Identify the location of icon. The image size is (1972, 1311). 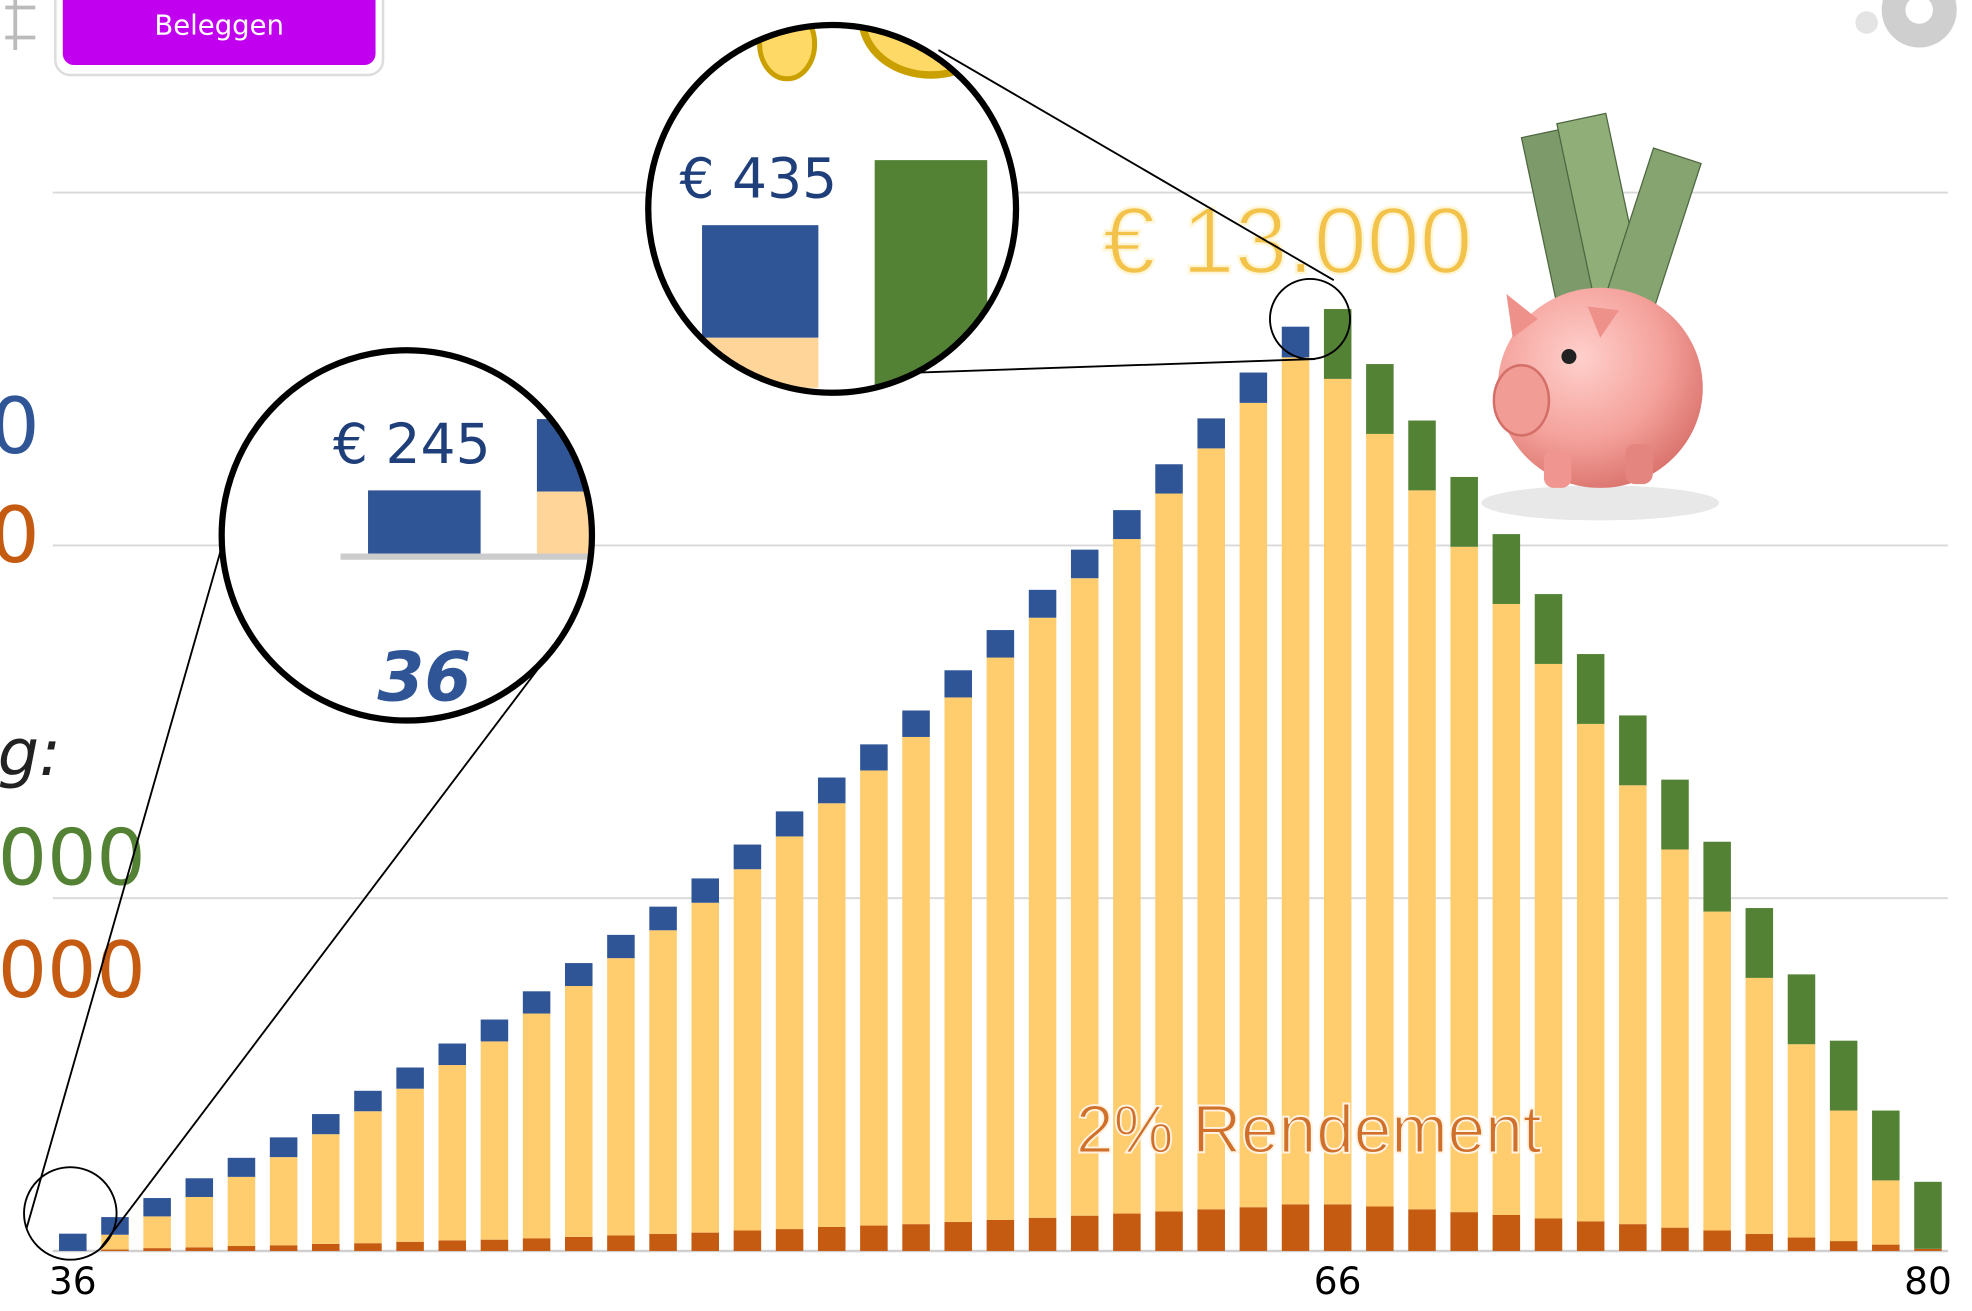
(20, 25).